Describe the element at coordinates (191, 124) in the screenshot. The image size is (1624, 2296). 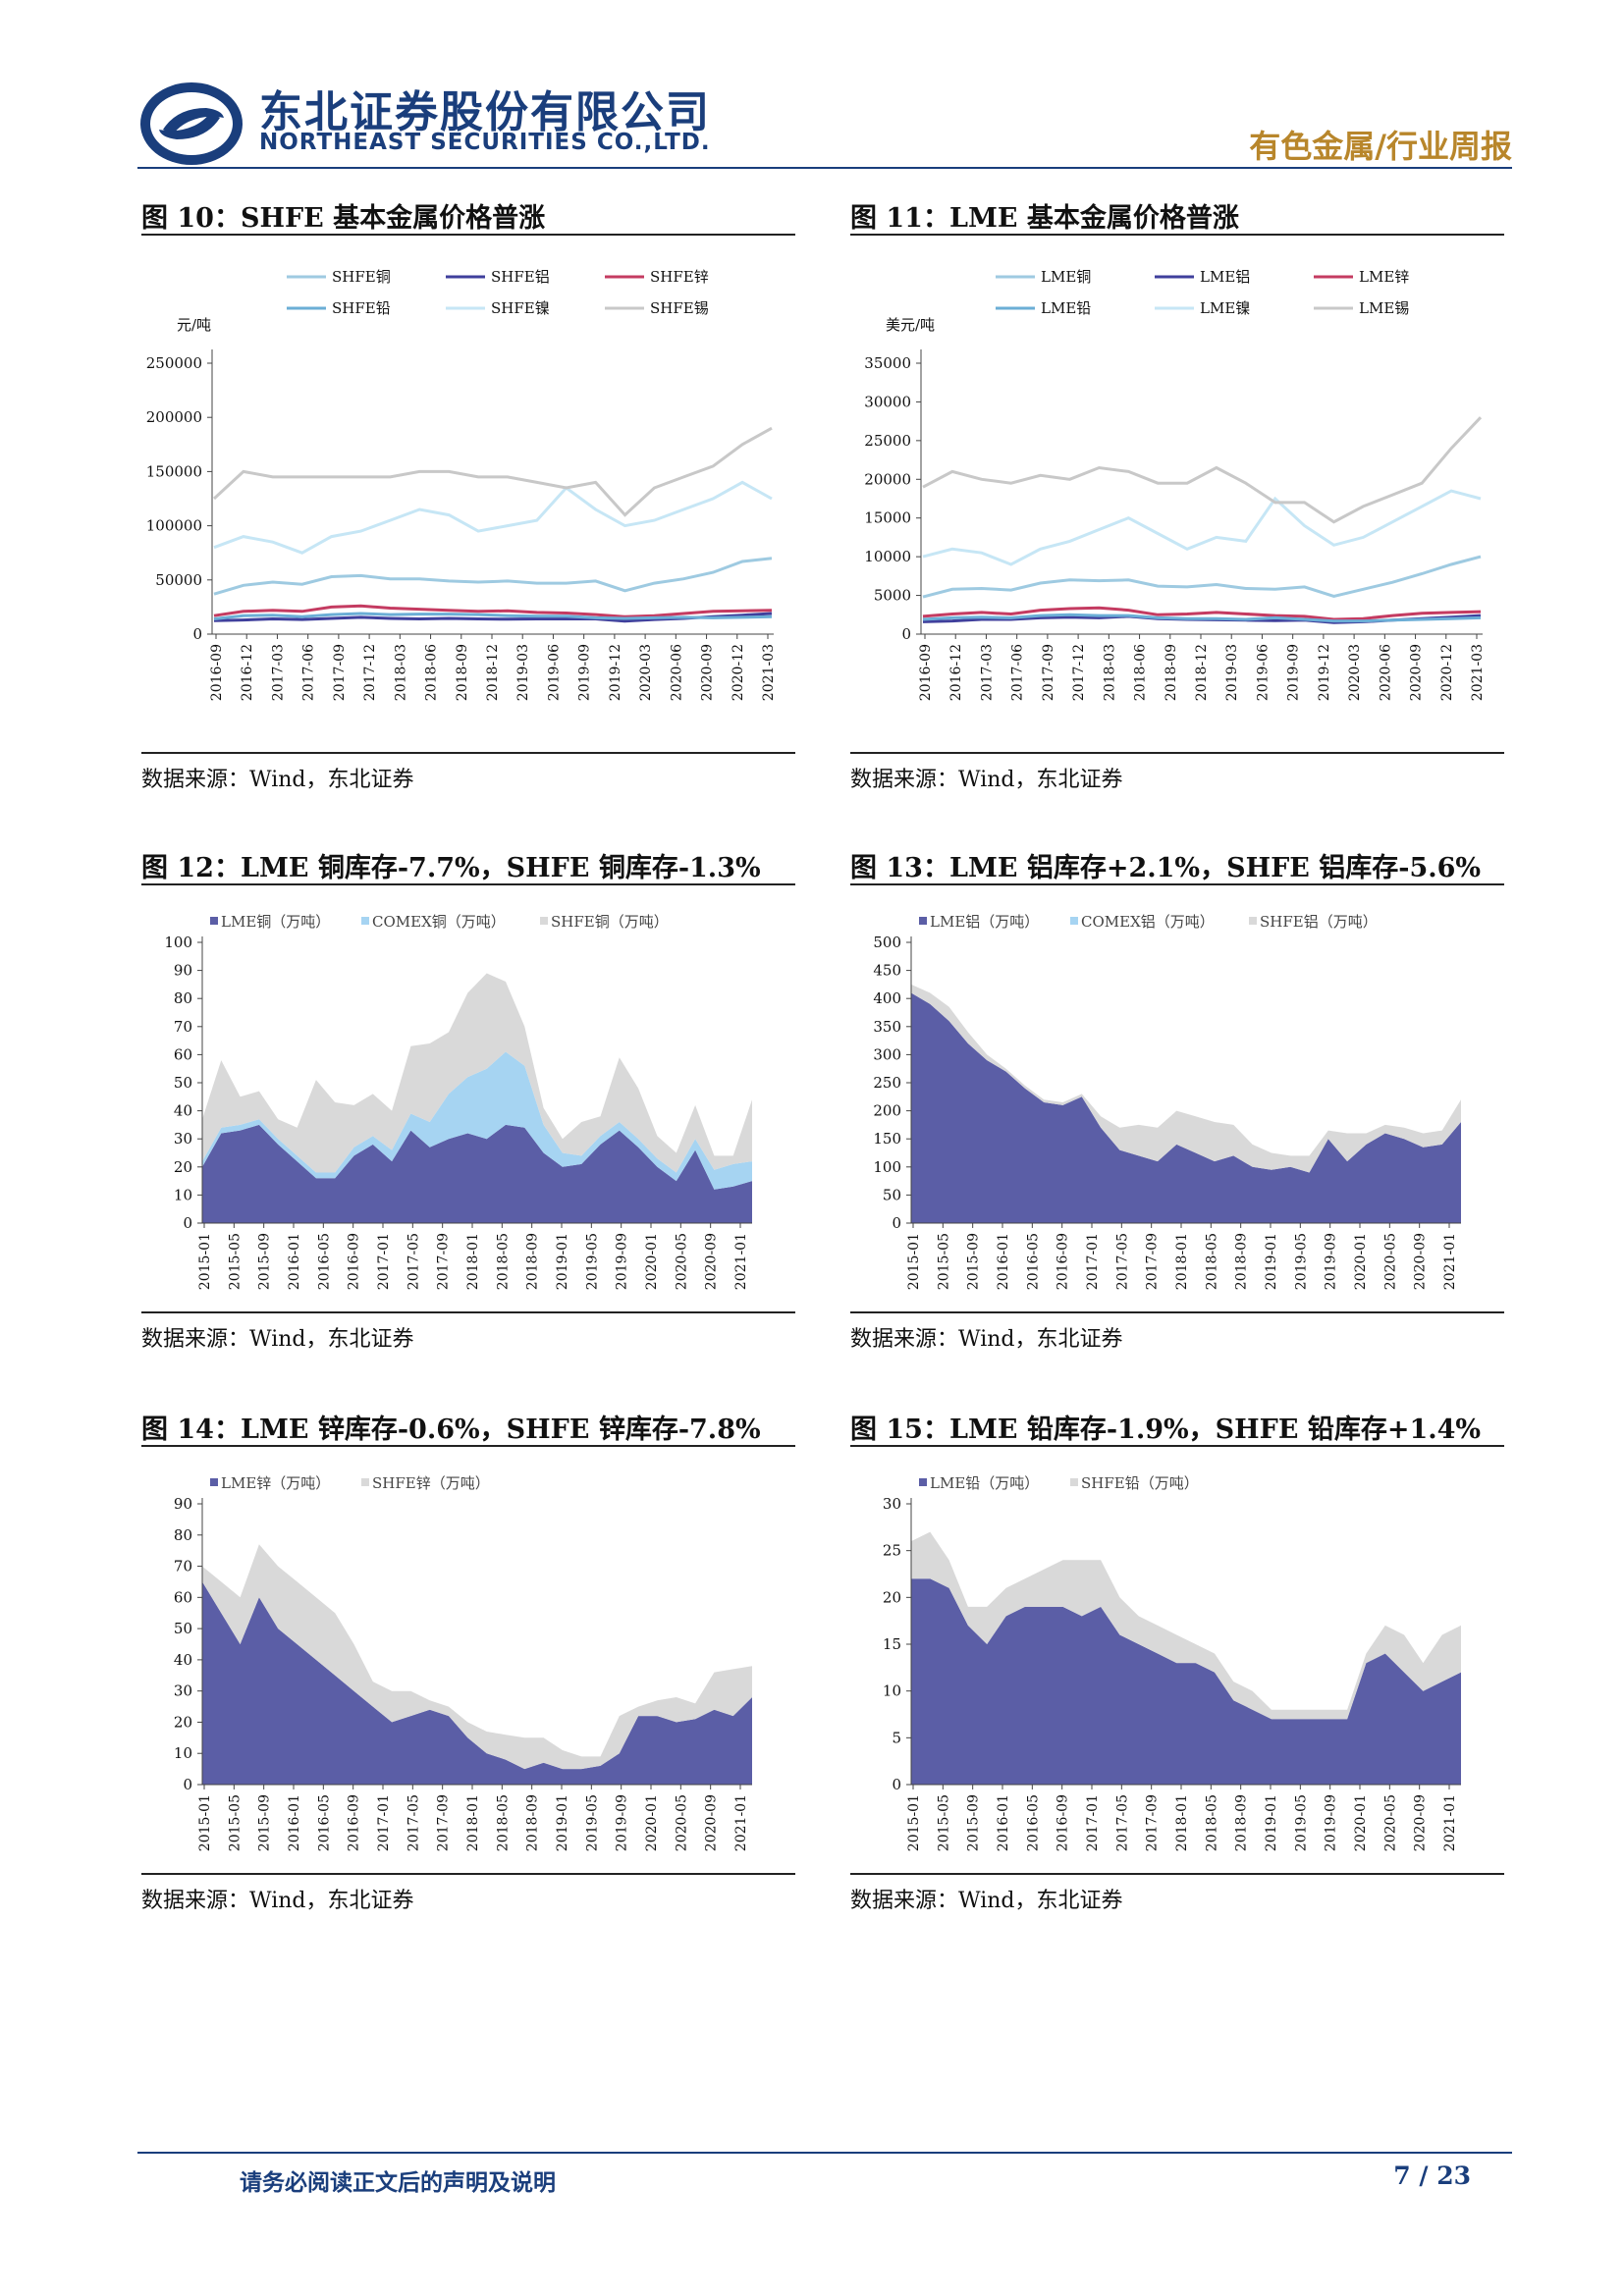
I see `company-logo` at that location.